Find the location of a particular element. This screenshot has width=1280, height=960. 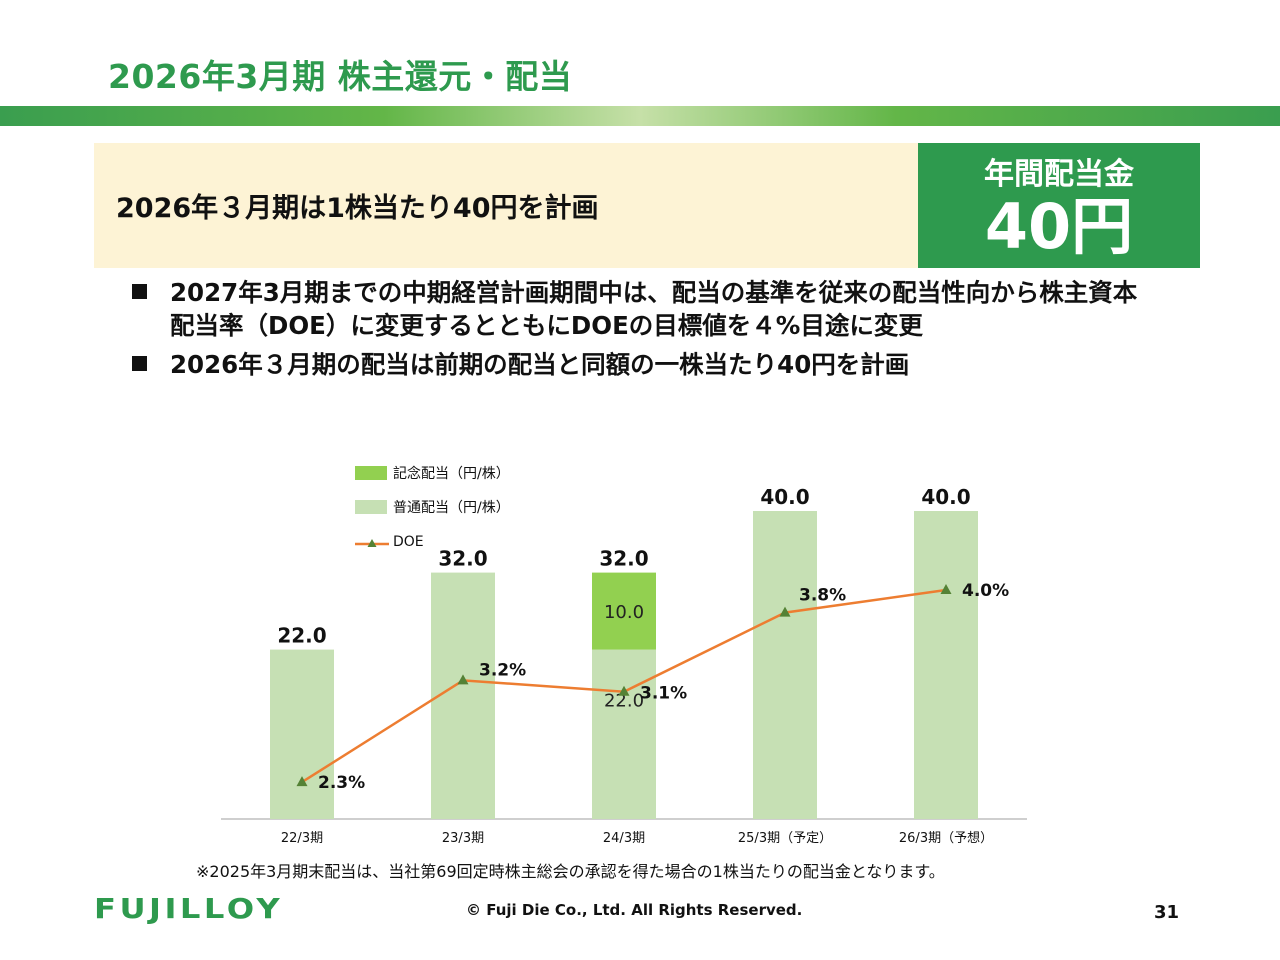

page-number: 31 is located at coordinates (1167, 912).